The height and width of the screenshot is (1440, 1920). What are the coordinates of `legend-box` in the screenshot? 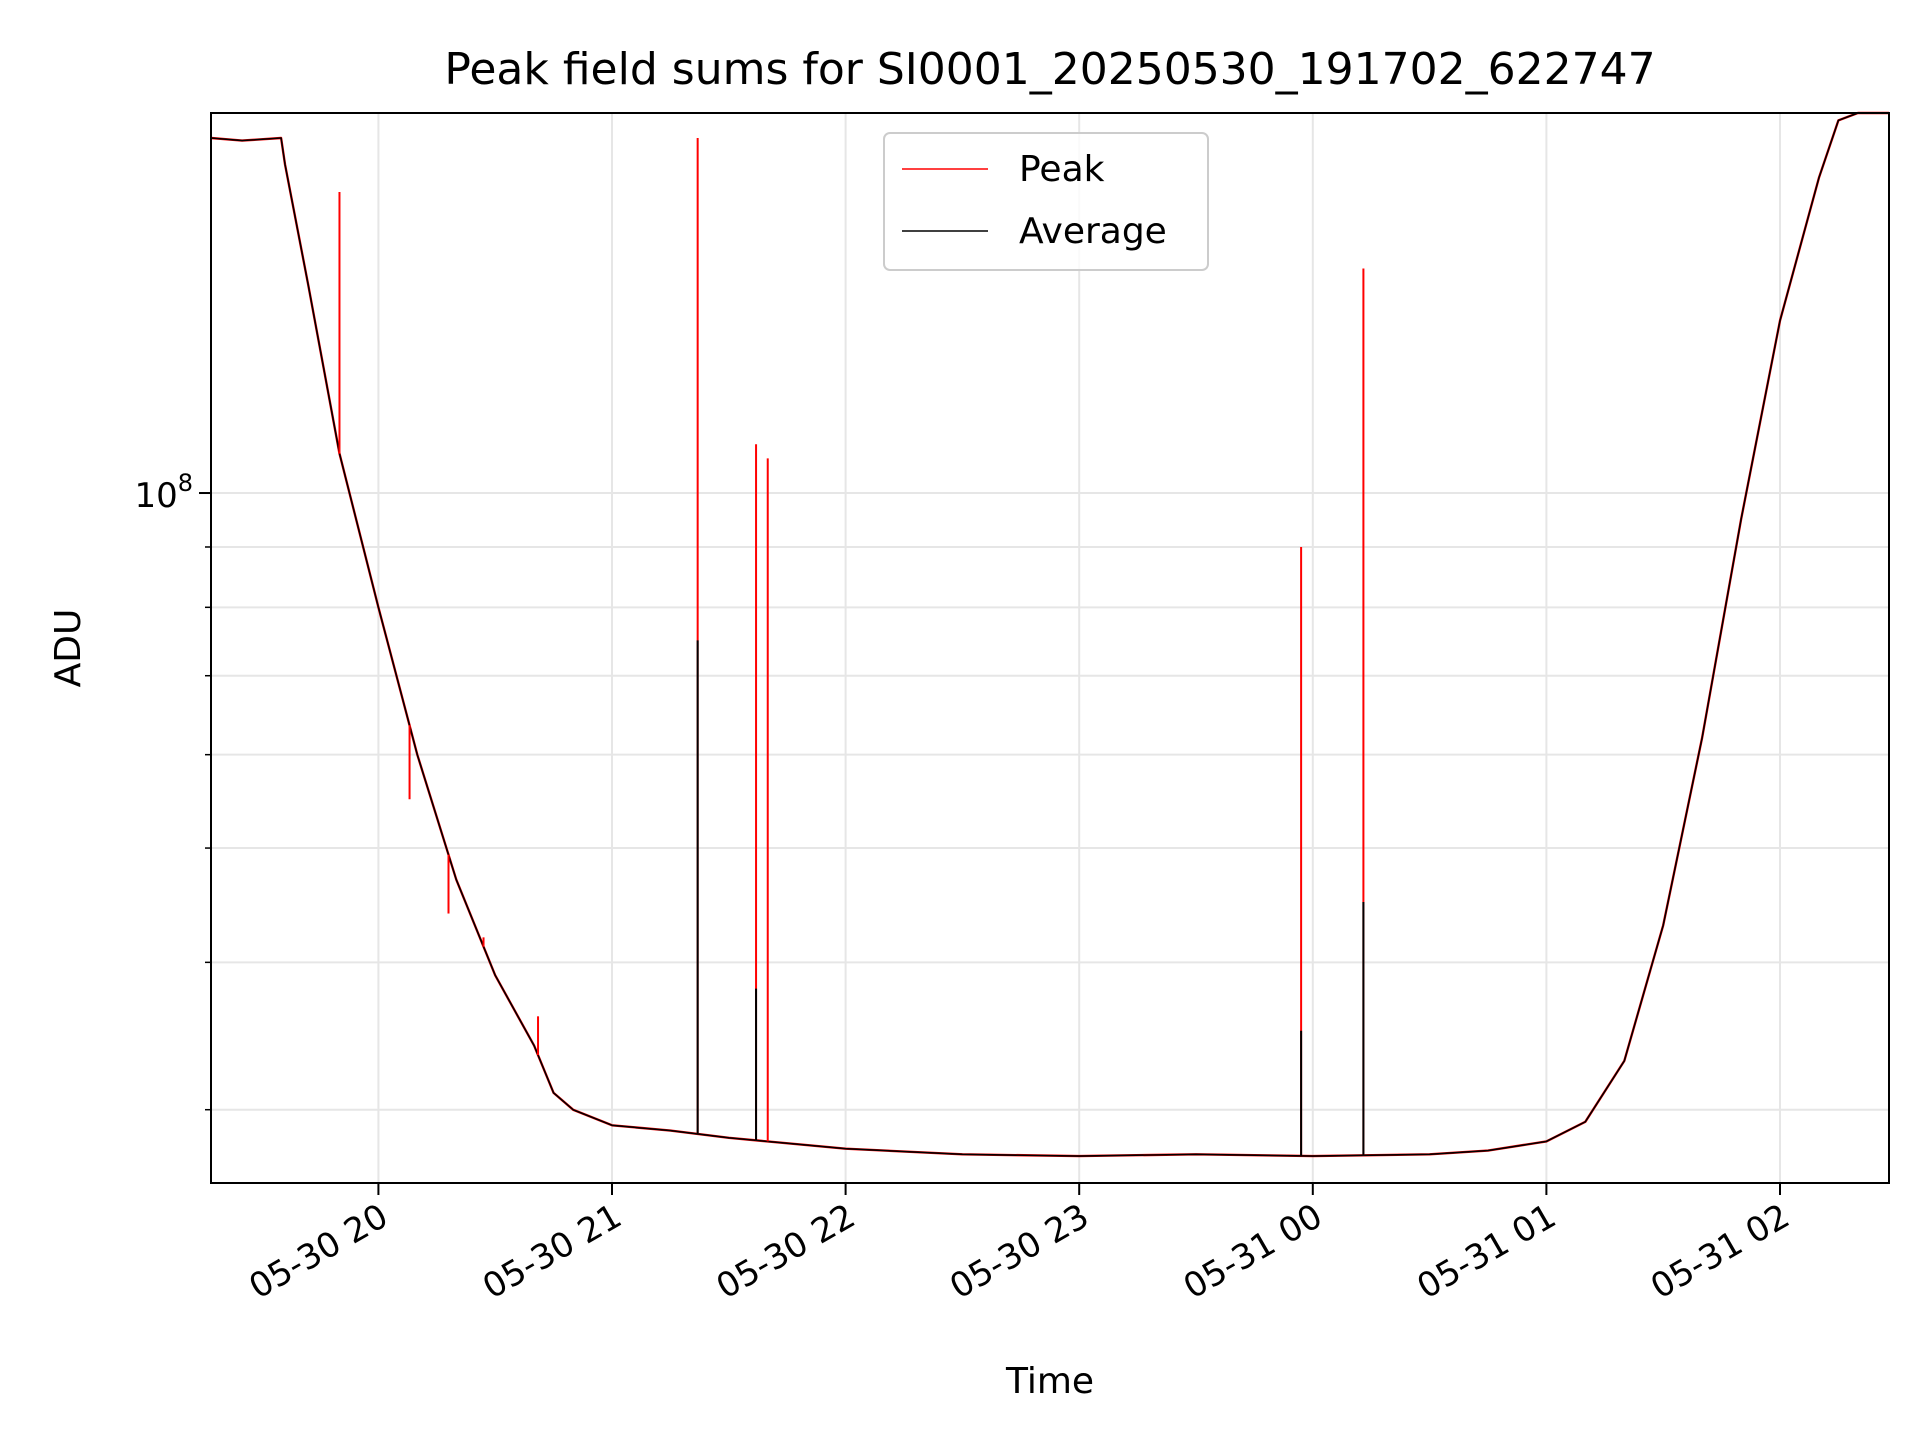 It's located at (1046, 201).